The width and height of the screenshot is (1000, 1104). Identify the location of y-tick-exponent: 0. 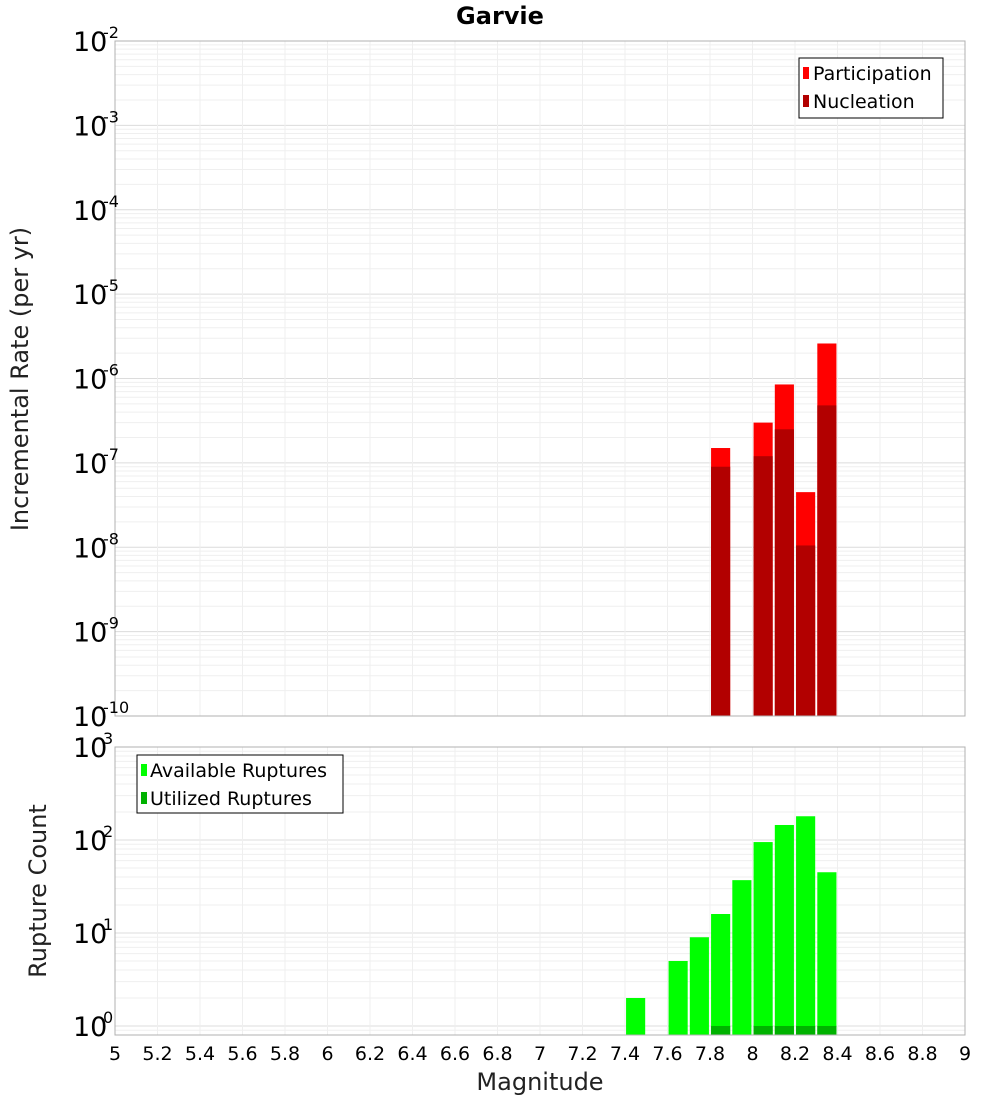
(108, 1017).